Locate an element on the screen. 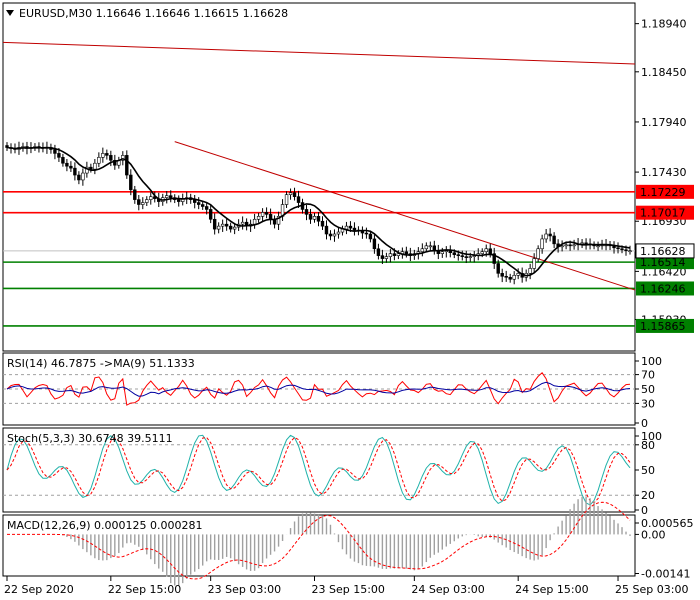 This screenshot has height=600, width=700. stoch-signal-line is located at coordinates (318, 470).